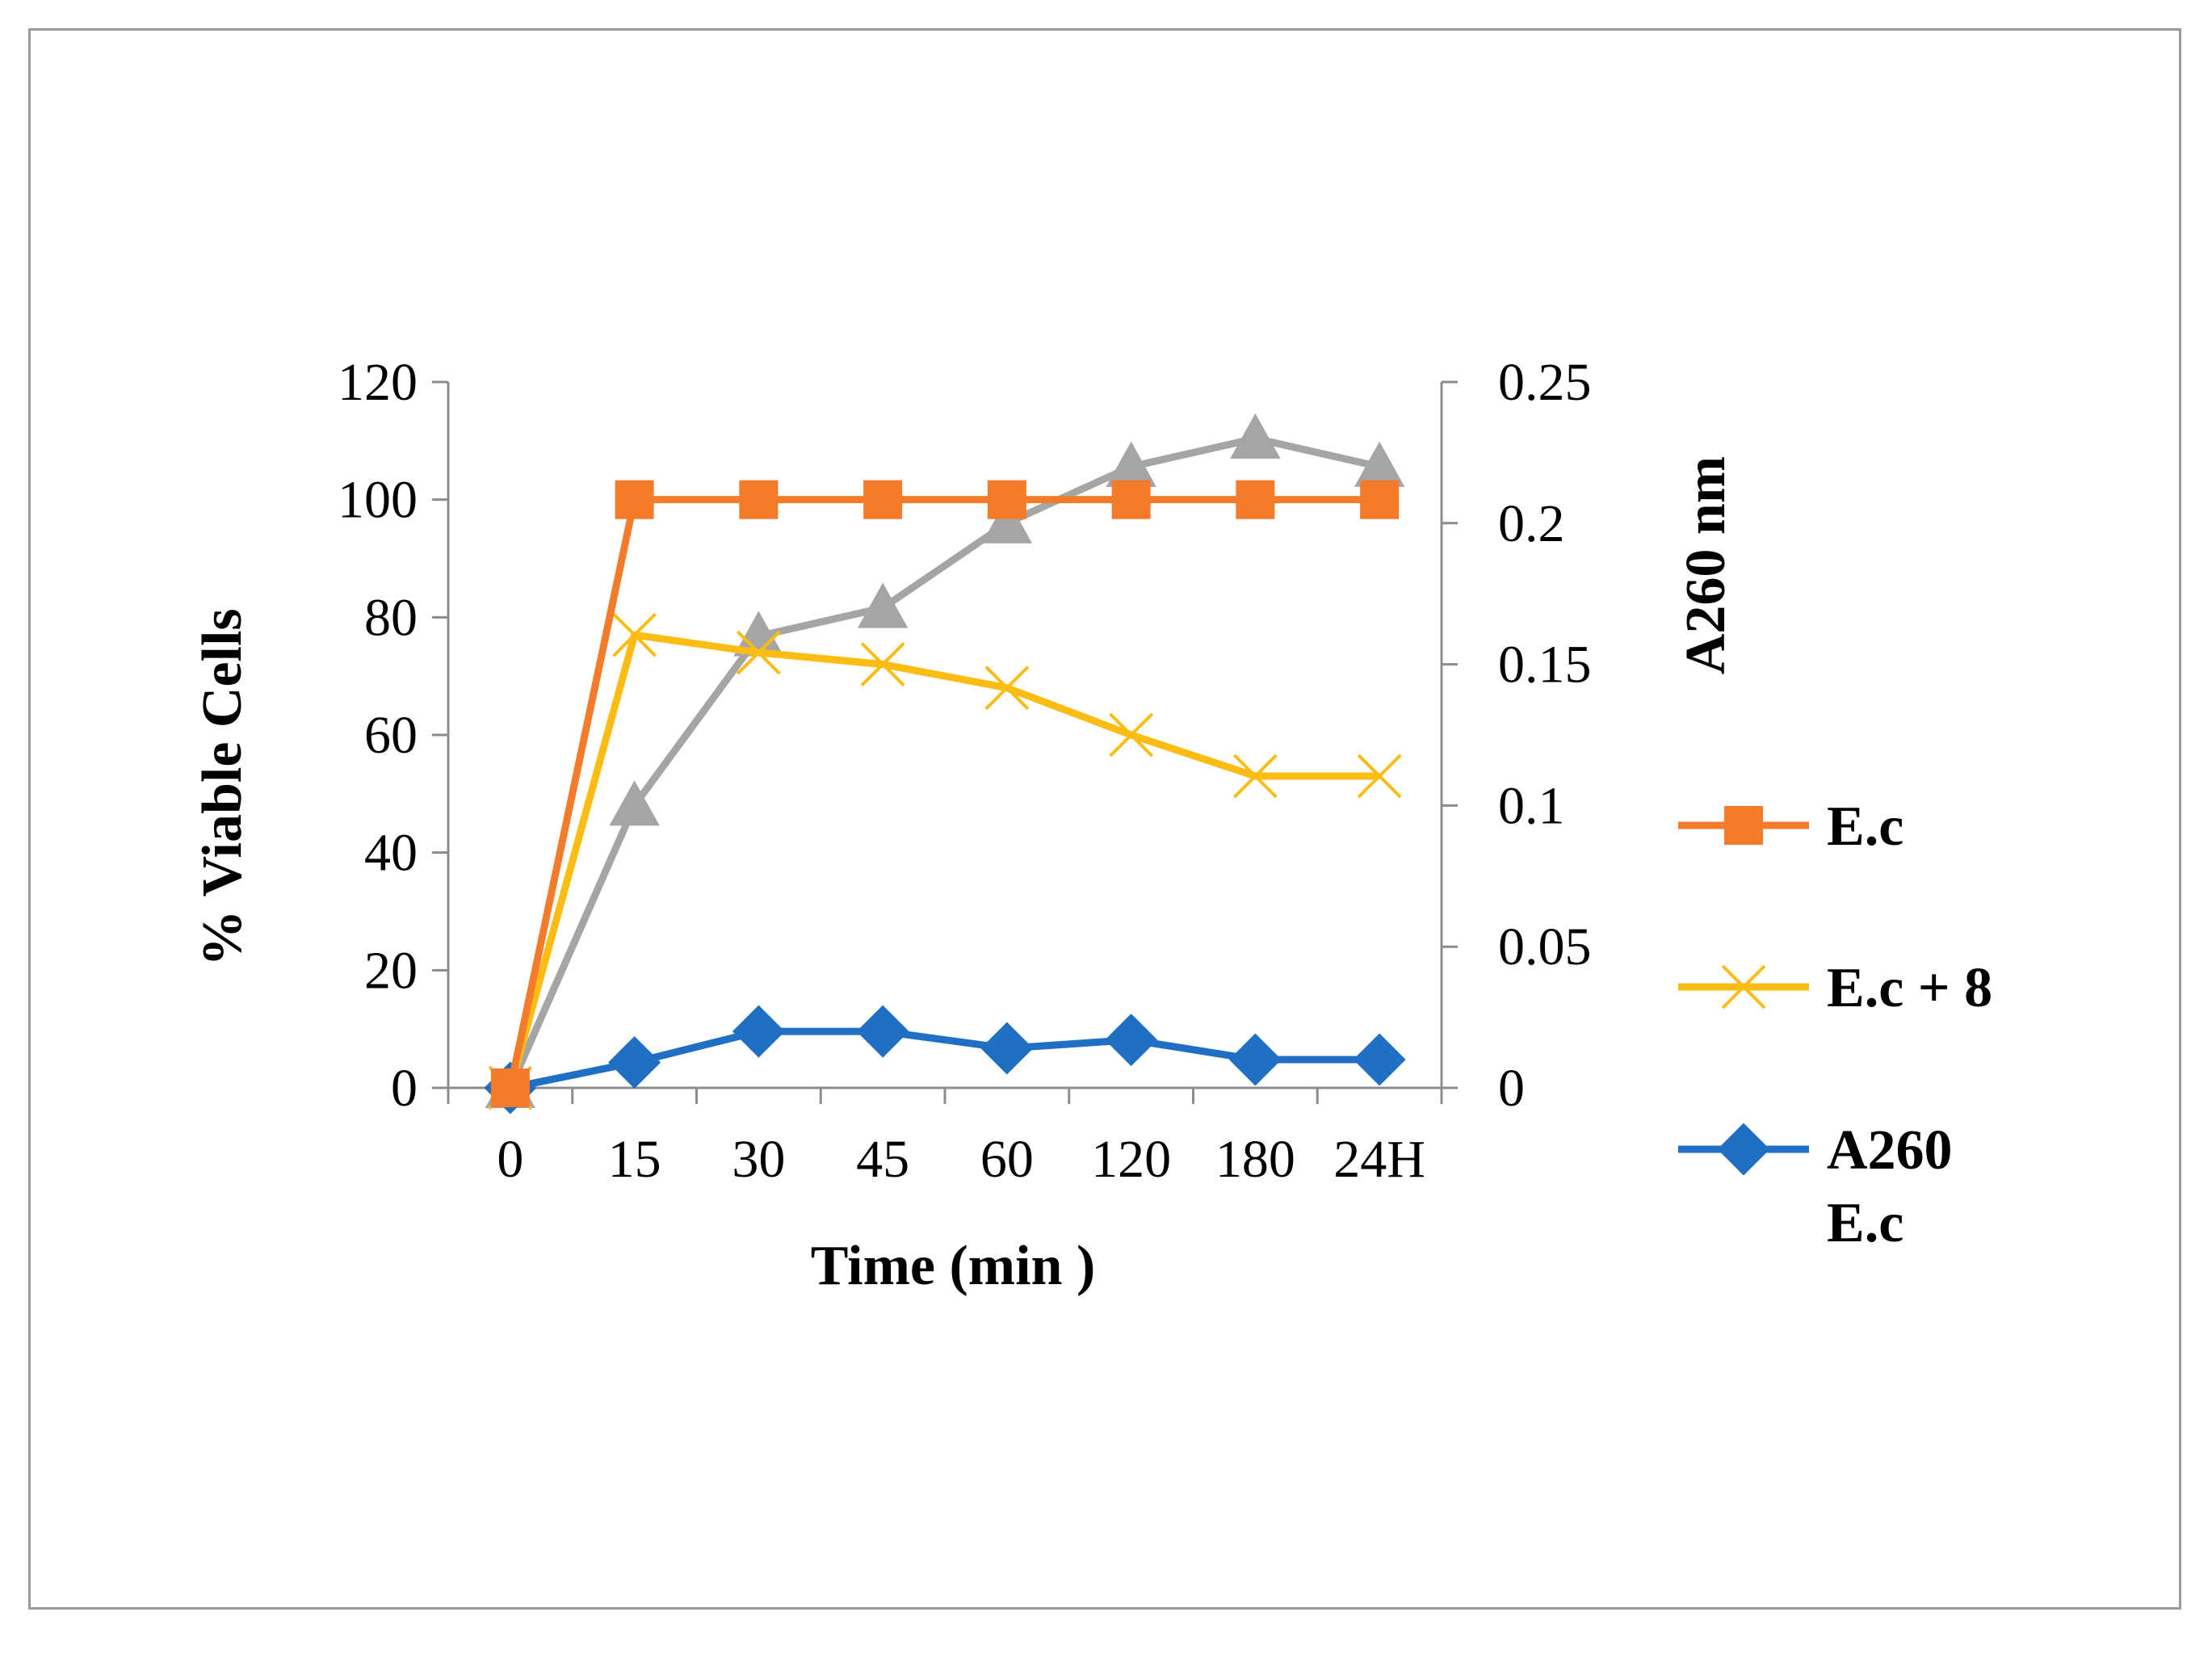 Image resolution: width=2212 pixels, height=1654 pixels. What do you see at coordinates (391, 970) in the screenshot?
I see `y-tick-label: 20` at bounding box center [391, 970].